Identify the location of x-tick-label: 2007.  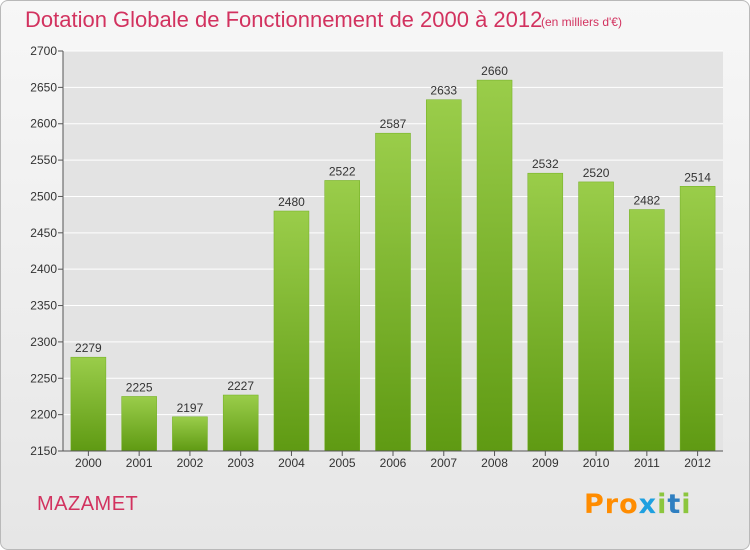
(443, 463).